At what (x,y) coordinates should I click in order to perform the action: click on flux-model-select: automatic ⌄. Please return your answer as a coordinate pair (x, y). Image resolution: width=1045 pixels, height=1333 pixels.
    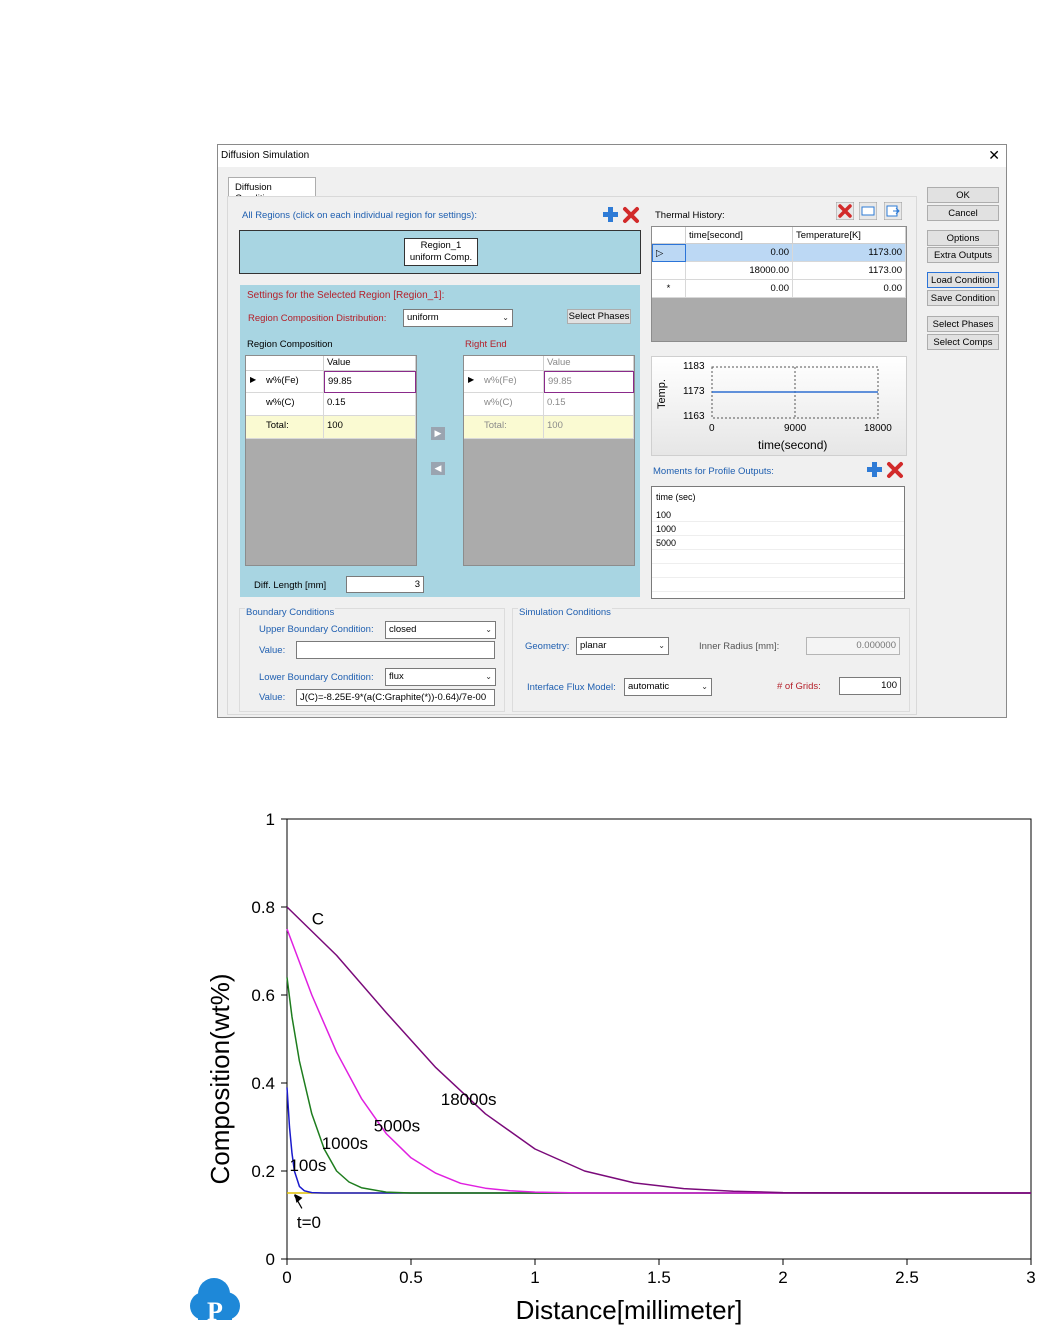
    Looking at the image, I should click on (668, 687).